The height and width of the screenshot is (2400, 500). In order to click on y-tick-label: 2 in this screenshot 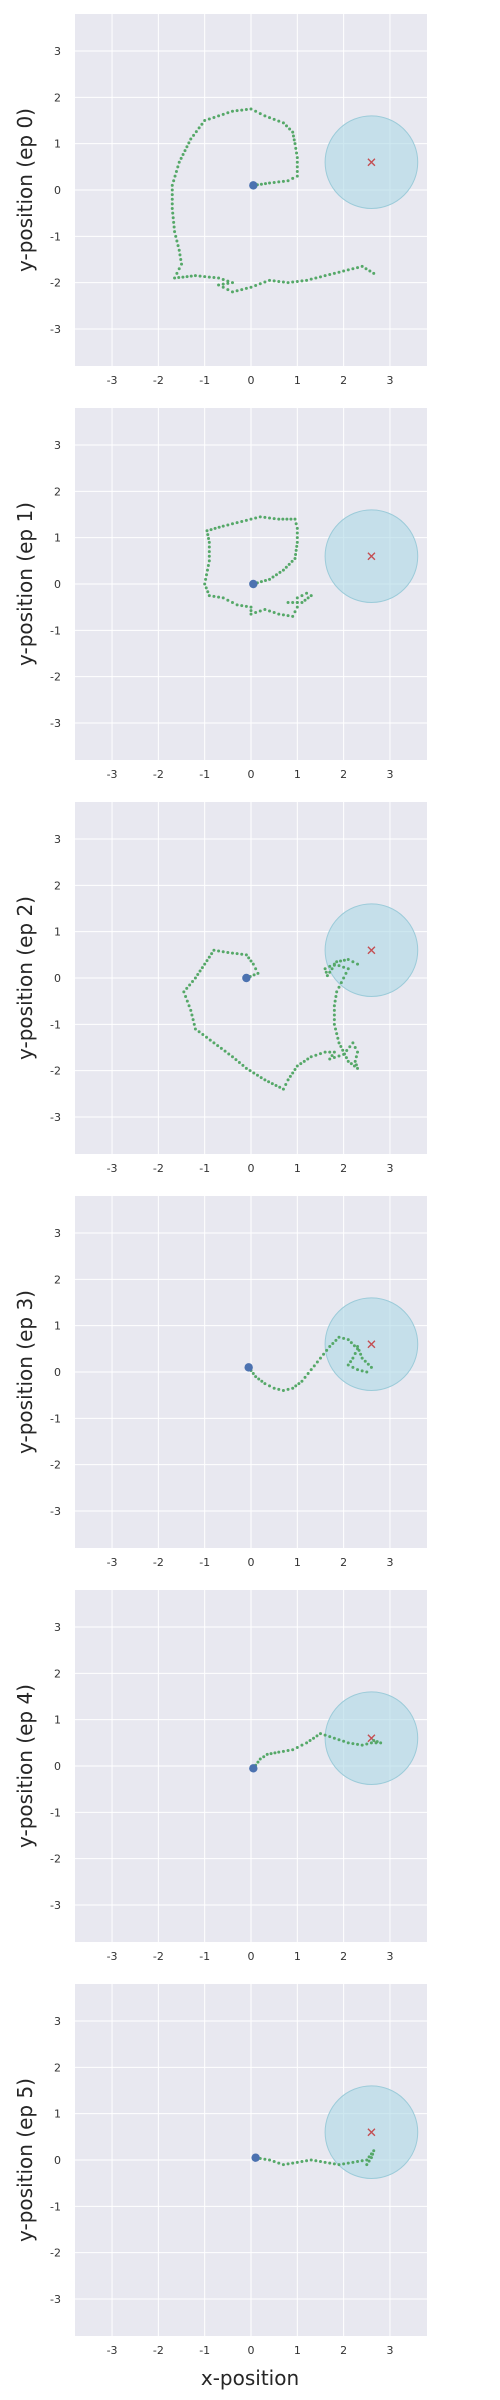, I will do `click(57, 2067)`.